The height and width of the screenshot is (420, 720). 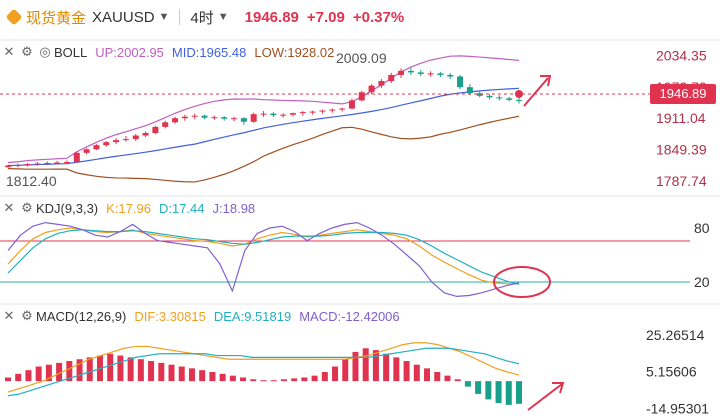 What do you see at coordinates (9, 207) in the screenshot?
I see `kdj-close-icon: ✕` at bounding box center [9, 207].